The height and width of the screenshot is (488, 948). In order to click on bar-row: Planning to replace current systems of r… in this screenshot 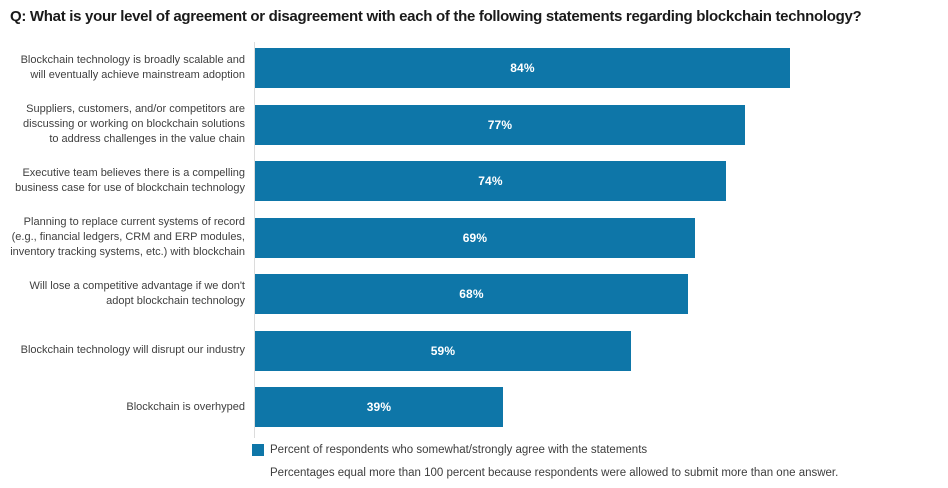, I will do `click(474, 238)`.